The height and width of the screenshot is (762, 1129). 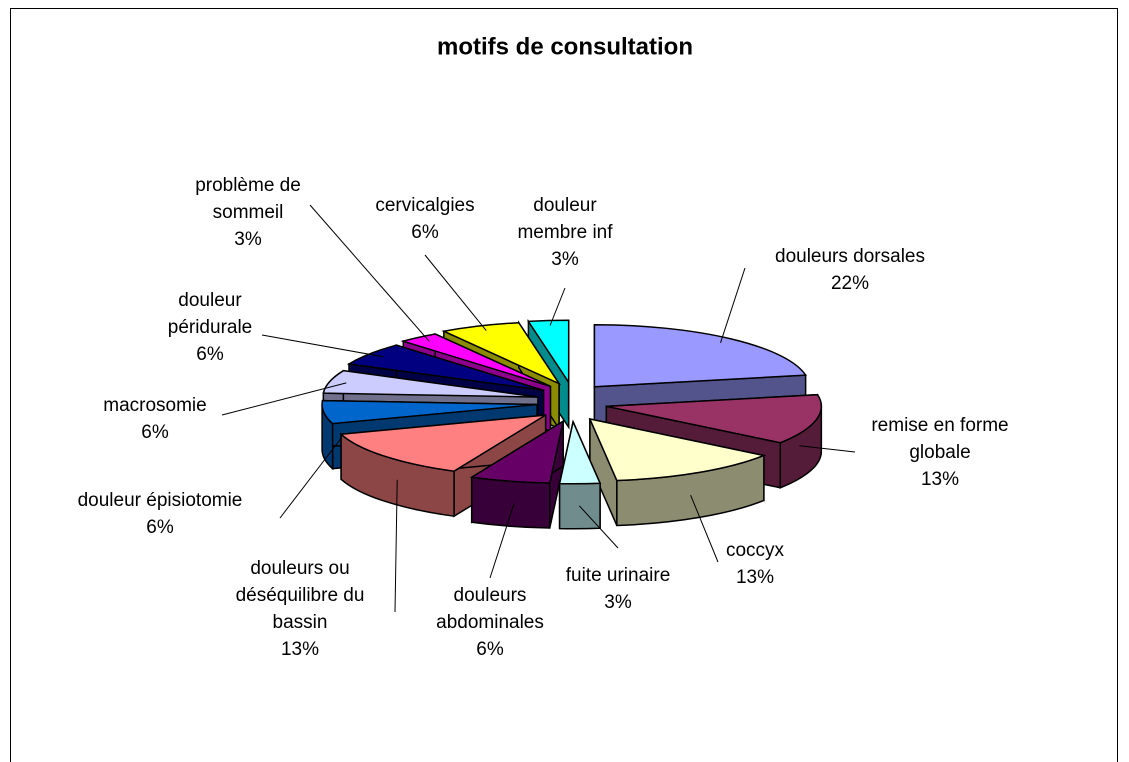 What do you see at coordinates (160, 514) in the screenshot?
I see `slice-label: douleur épisiotomie 6%` at bounding box center [160, 514].